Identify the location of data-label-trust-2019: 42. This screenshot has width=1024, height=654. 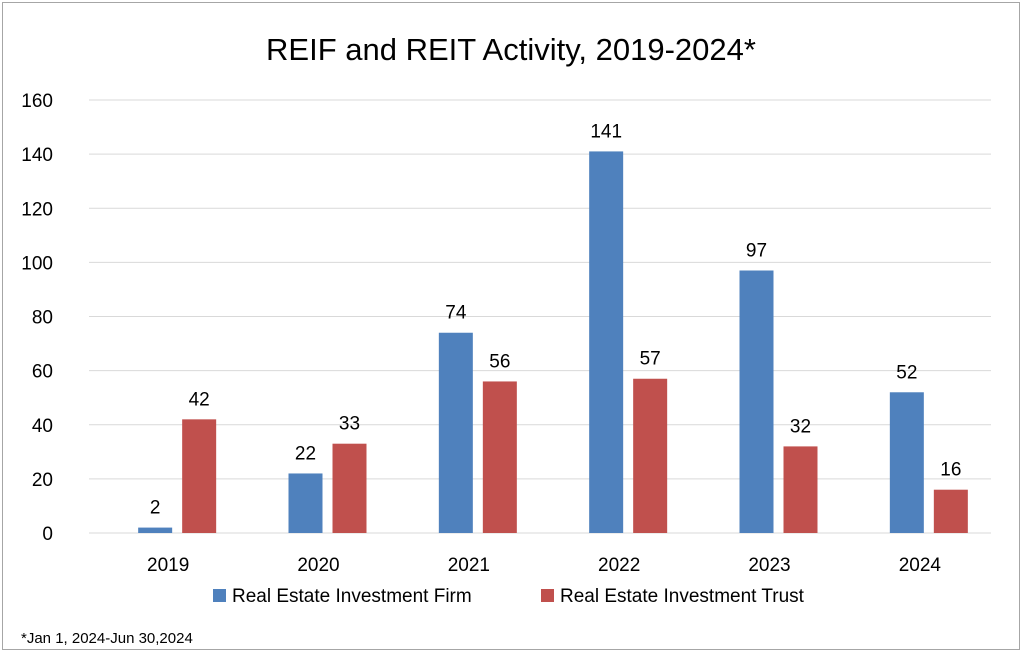
(199, 399).